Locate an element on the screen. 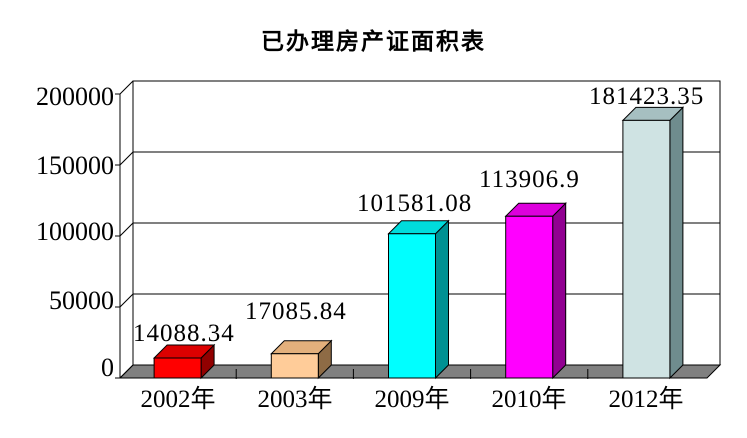 Image resolution: width=747 pixels, height=438 pixels. y-tick-label: 200000 is located at coordinates (75, 96).